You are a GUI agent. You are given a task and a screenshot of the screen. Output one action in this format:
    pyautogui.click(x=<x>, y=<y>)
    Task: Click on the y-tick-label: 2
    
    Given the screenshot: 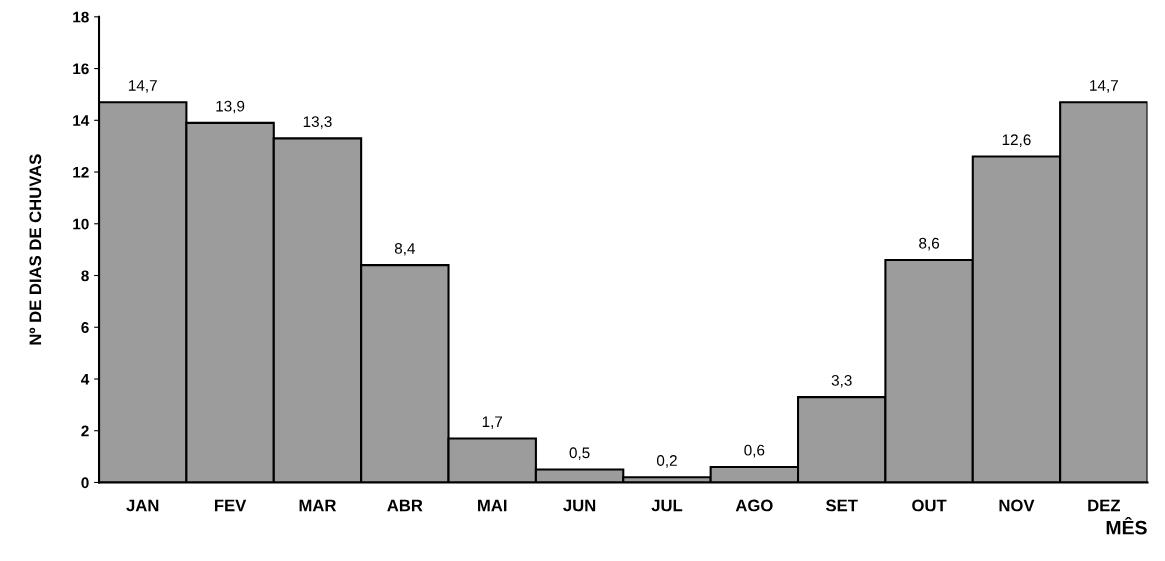 What is the action you would take?
    pyautogui.click(x=85, y=431)
    